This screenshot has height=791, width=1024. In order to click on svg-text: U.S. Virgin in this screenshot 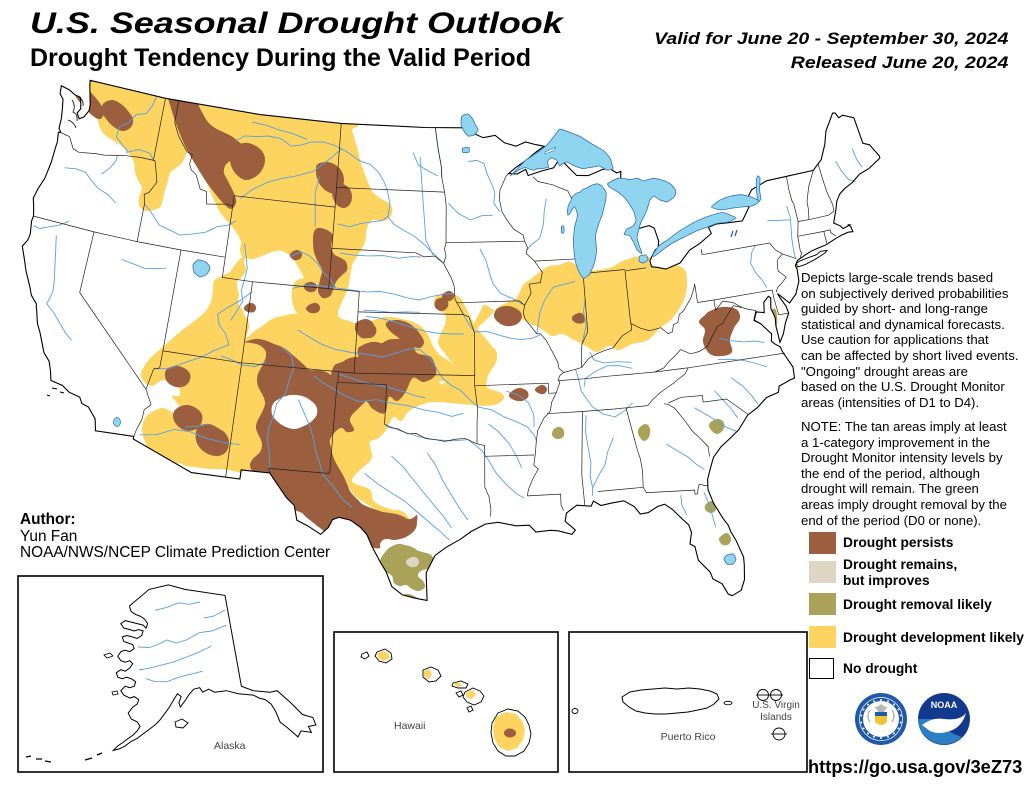, I will do `click(776, 705)`.